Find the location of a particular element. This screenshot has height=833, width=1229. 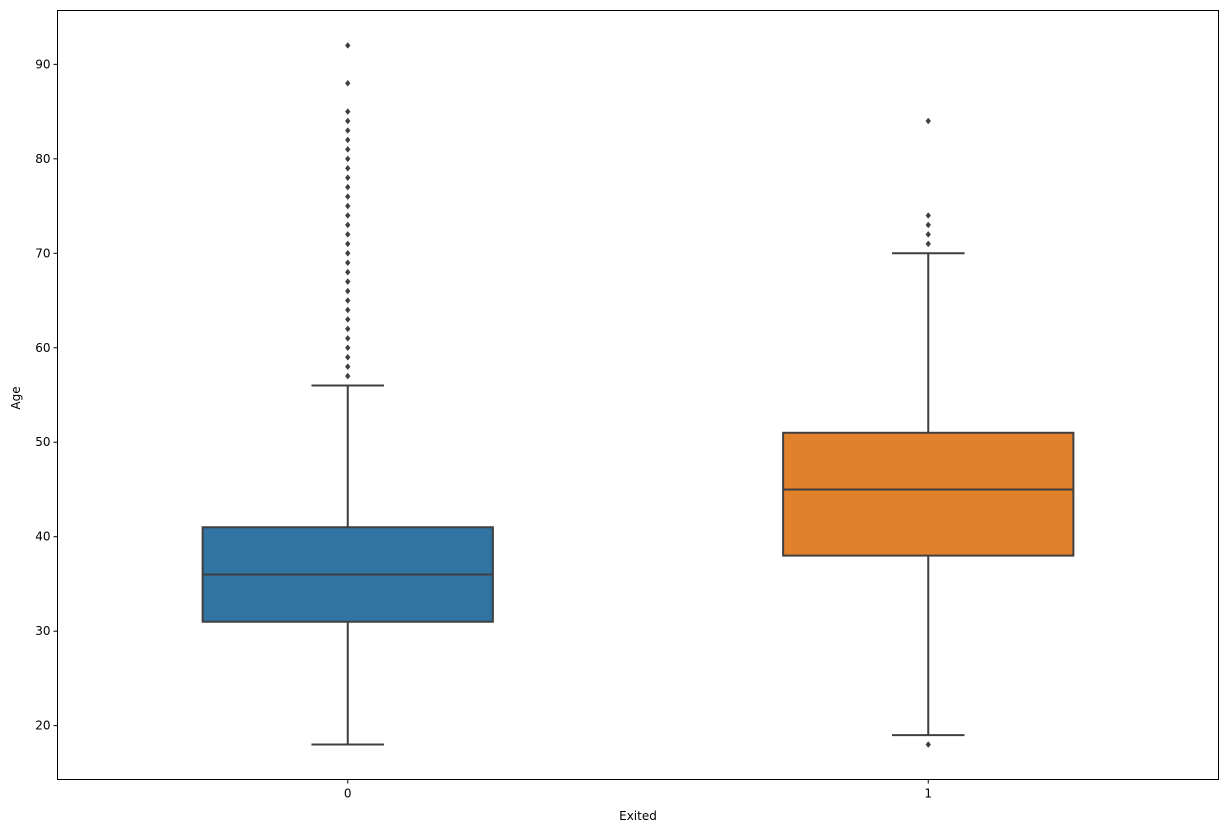

y-tick-label: 40 is located at coordinates (42, 537).